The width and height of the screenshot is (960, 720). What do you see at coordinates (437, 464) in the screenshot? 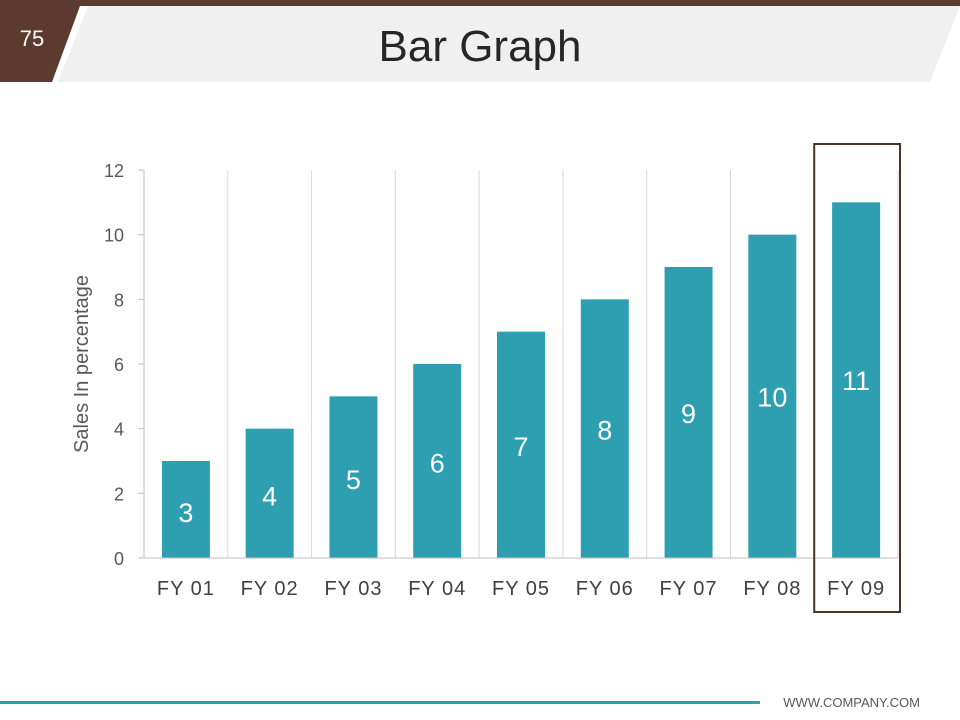
I see `bar-data-label: 6` at bounding box center [437, 464].